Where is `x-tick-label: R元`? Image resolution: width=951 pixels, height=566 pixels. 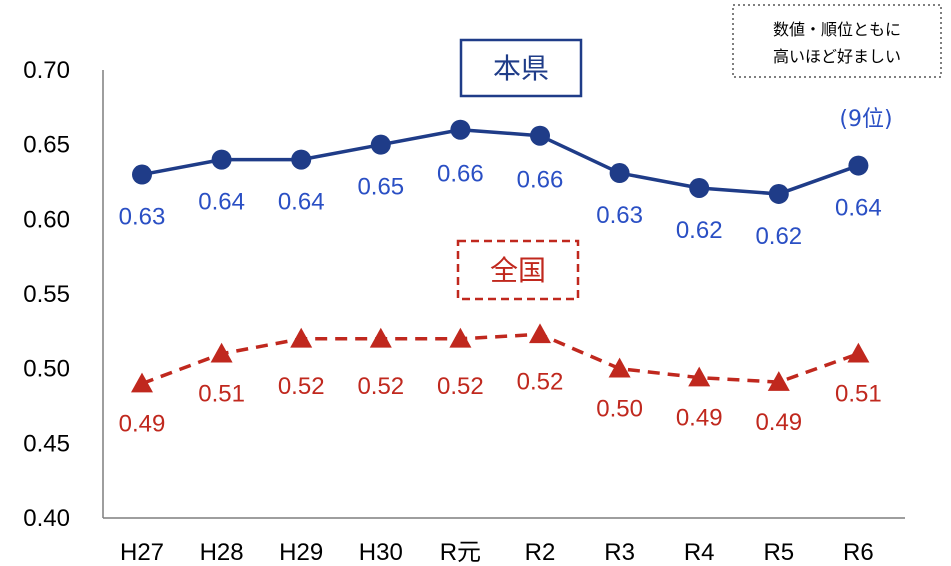 x-tick-label: R元 is located at coordinates (460, 552).